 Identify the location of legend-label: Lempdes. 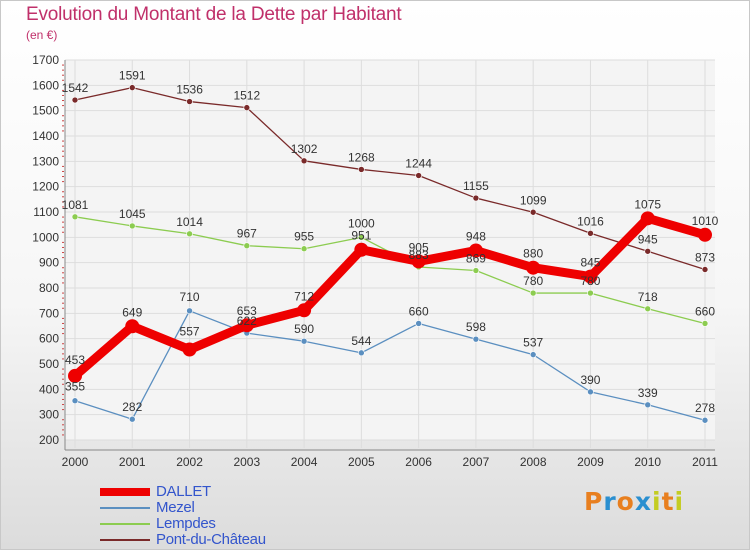
(186, 523).